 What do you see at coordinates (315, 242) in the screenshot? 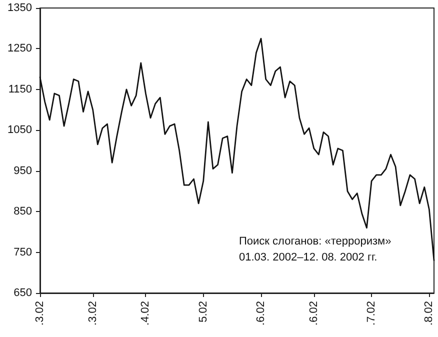
I see `annotation: Поиск слоганов: «терроризм»` at bounding box center [315, 242].